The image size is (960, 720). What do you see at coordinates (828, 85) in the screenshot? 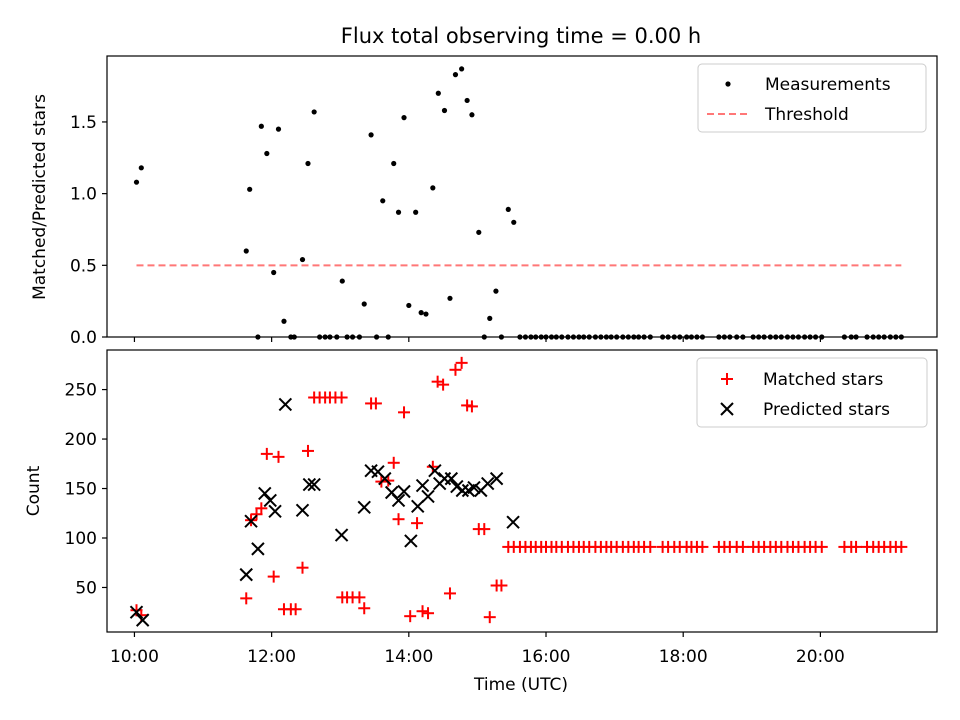
I see `legend-measurements-label: Measurements` at bounding box center [828, 85].